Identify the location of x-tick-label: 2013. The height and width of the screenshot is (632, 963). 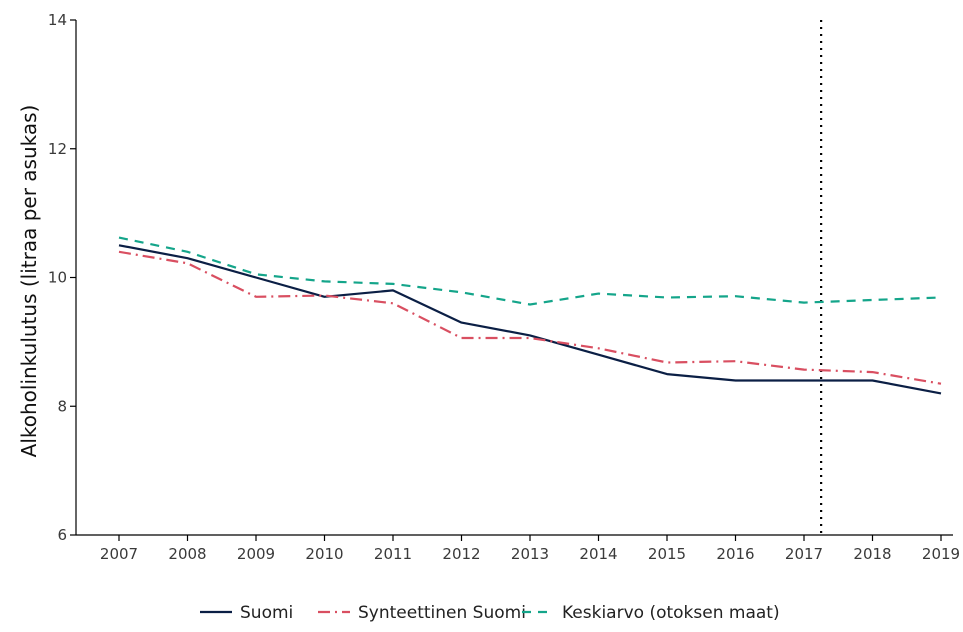
(530, 554).